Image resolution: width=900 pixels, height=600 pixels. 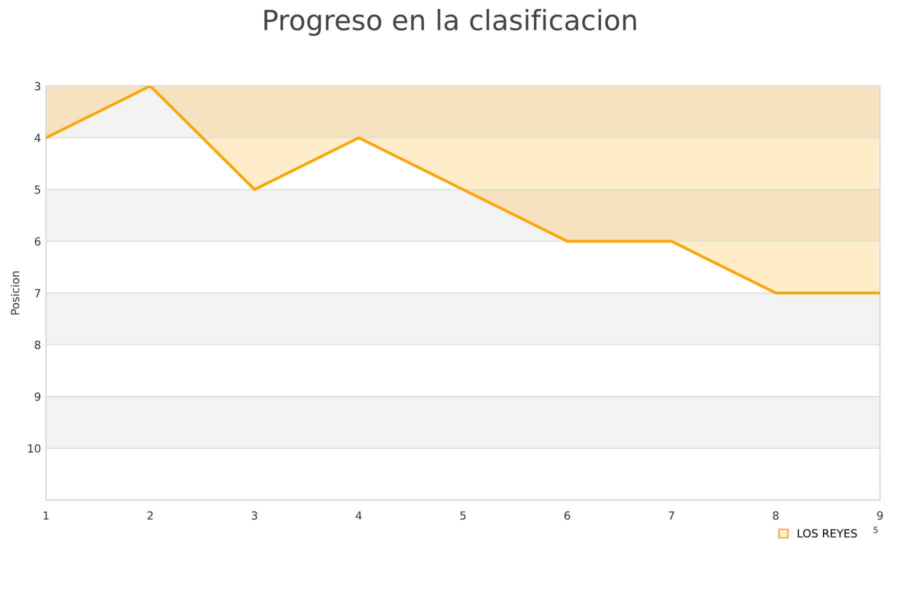 I want to click on x-tick-label: 8, so click(x=775, y=515).